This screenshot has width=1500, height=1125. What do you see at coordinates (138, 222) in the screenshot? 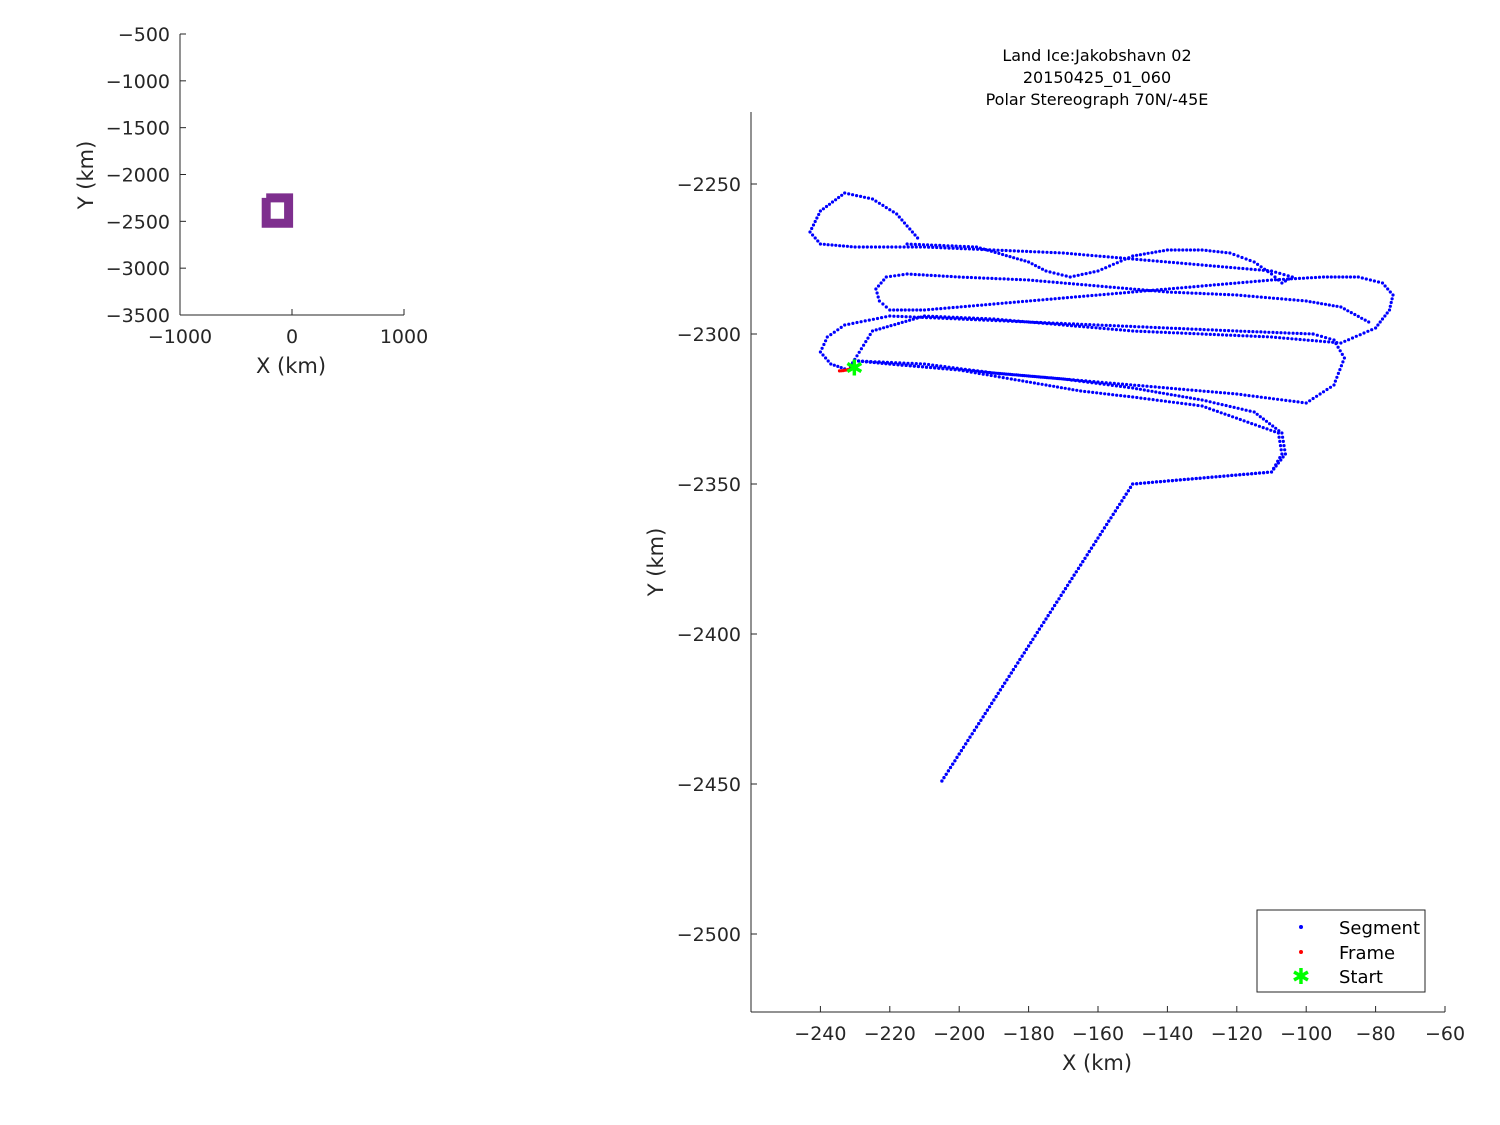
I see `ov-y-tick-label: −2500` at bounding box center [138, 222].